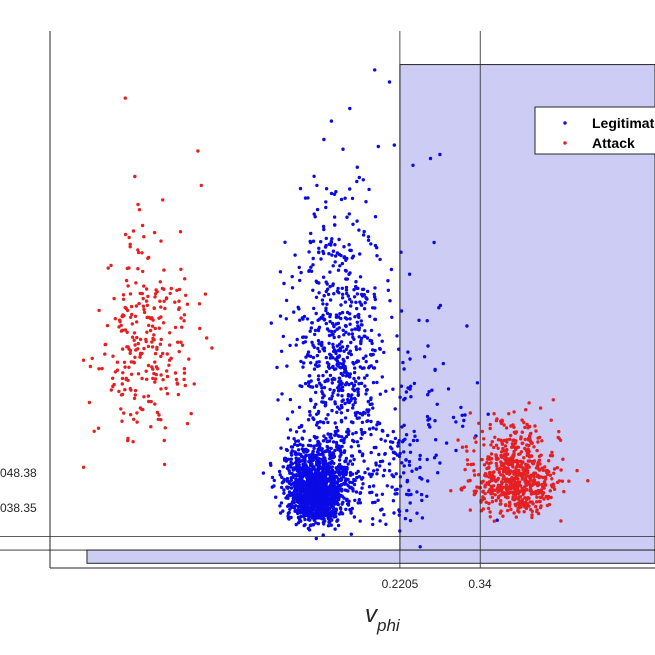 The height and width of the screenshot is (655, 655). What do you see at coordinates (325, 247) in the screenshot?
I see `data-point-legitimate-2073` at bounding box center [325, 247].